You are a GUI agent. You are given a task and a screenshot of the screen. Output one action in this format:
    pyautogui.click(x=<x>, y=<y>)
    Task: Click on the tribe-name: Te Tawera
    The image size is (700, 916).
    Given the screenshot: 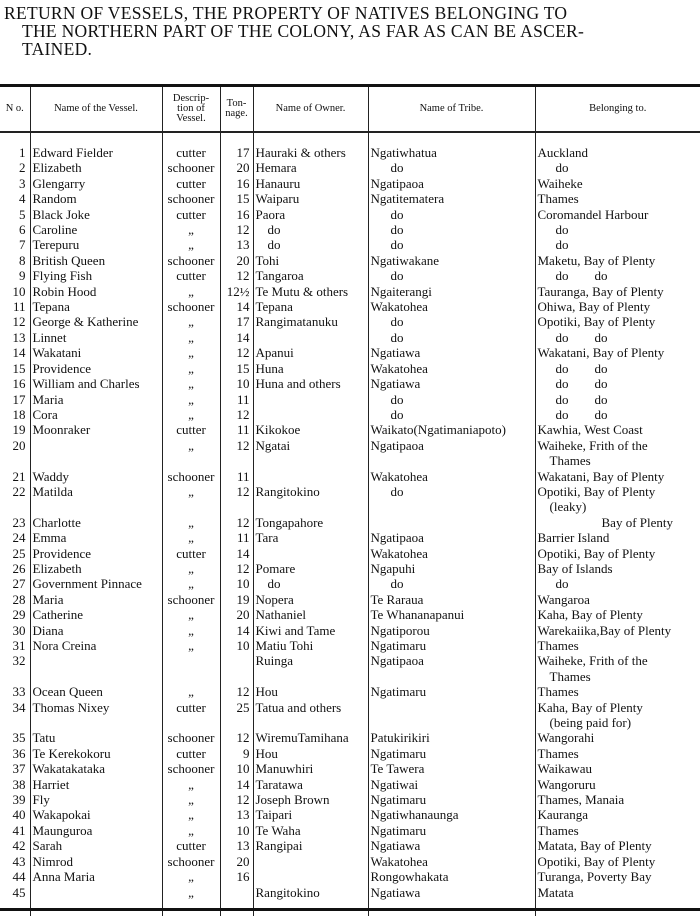 What is the action you would take?
    pyautogui.click(x=451, y=768)
    